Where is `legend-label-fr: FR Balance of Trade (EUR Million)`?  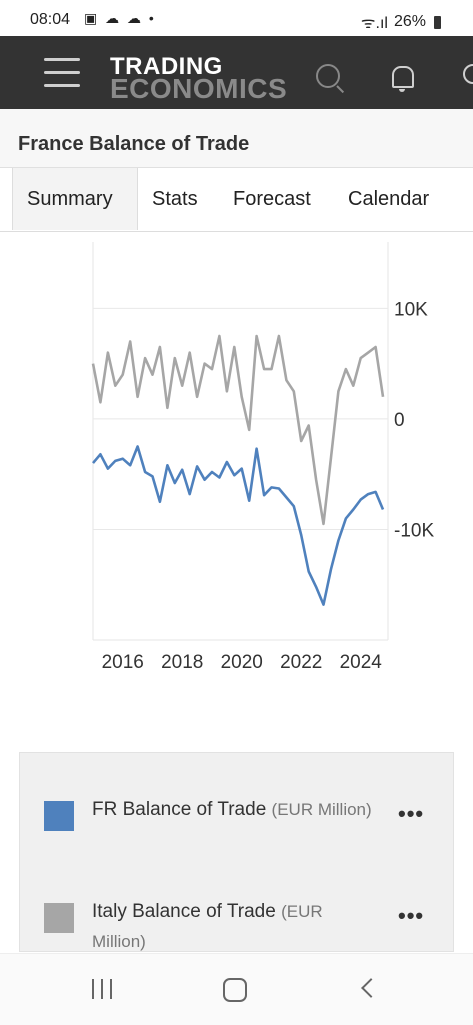 legend-label-fr: FR Balance of Trade (EUR Million) is located at coordinates (232, 810).